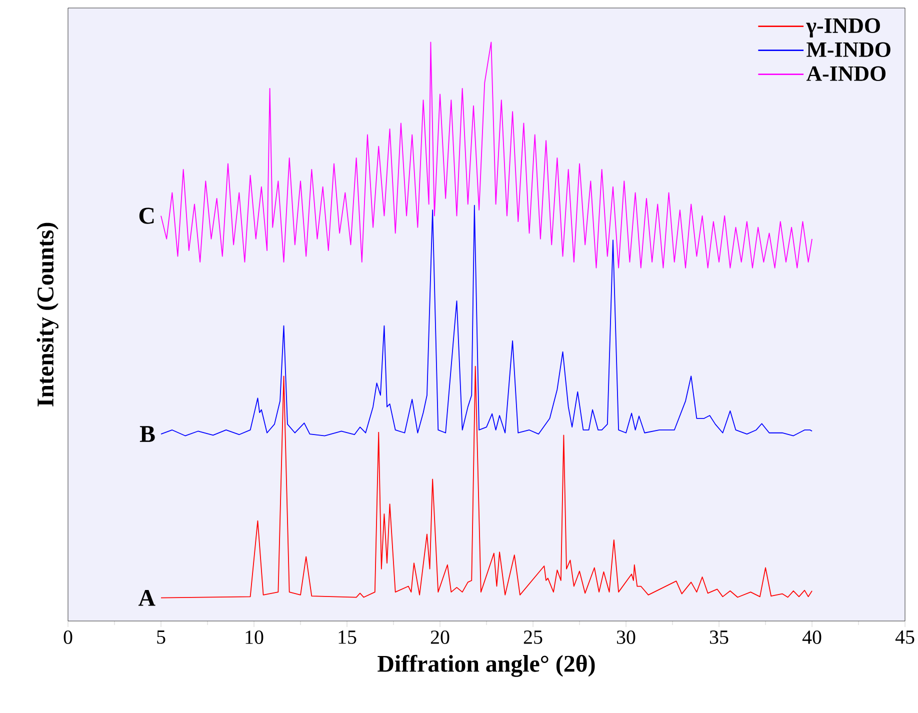 The height and width of the screenshot is (713, 918). I want to click on x-tick-label: 20, so click(440, 637).